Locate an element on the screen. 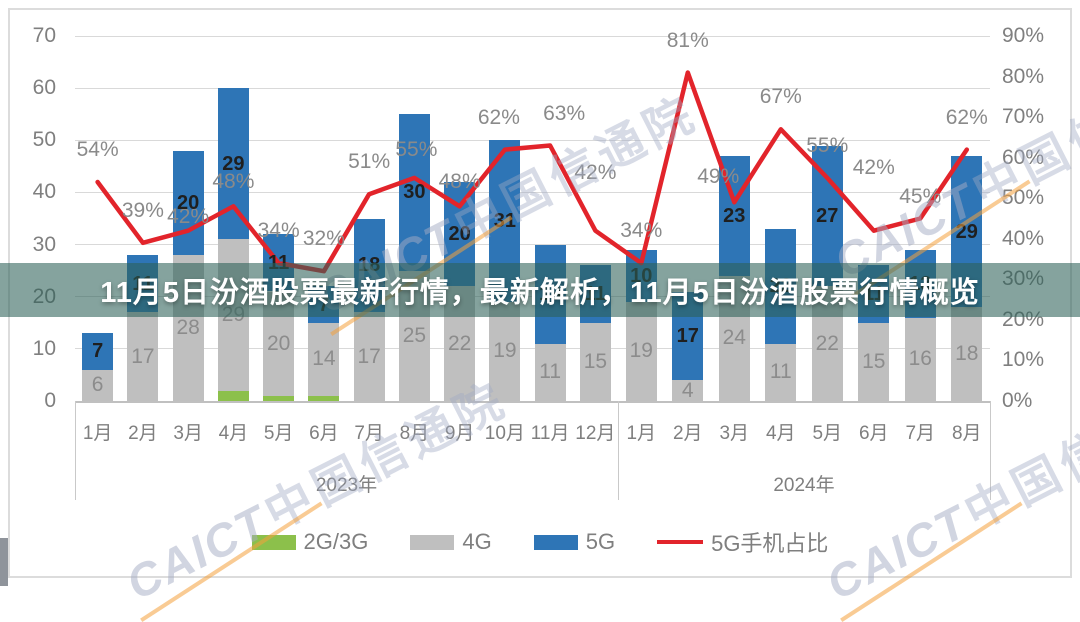 This screenshot has width=1080, height=622. bar-label-5g: 27 is located at coordinates (827, 215).